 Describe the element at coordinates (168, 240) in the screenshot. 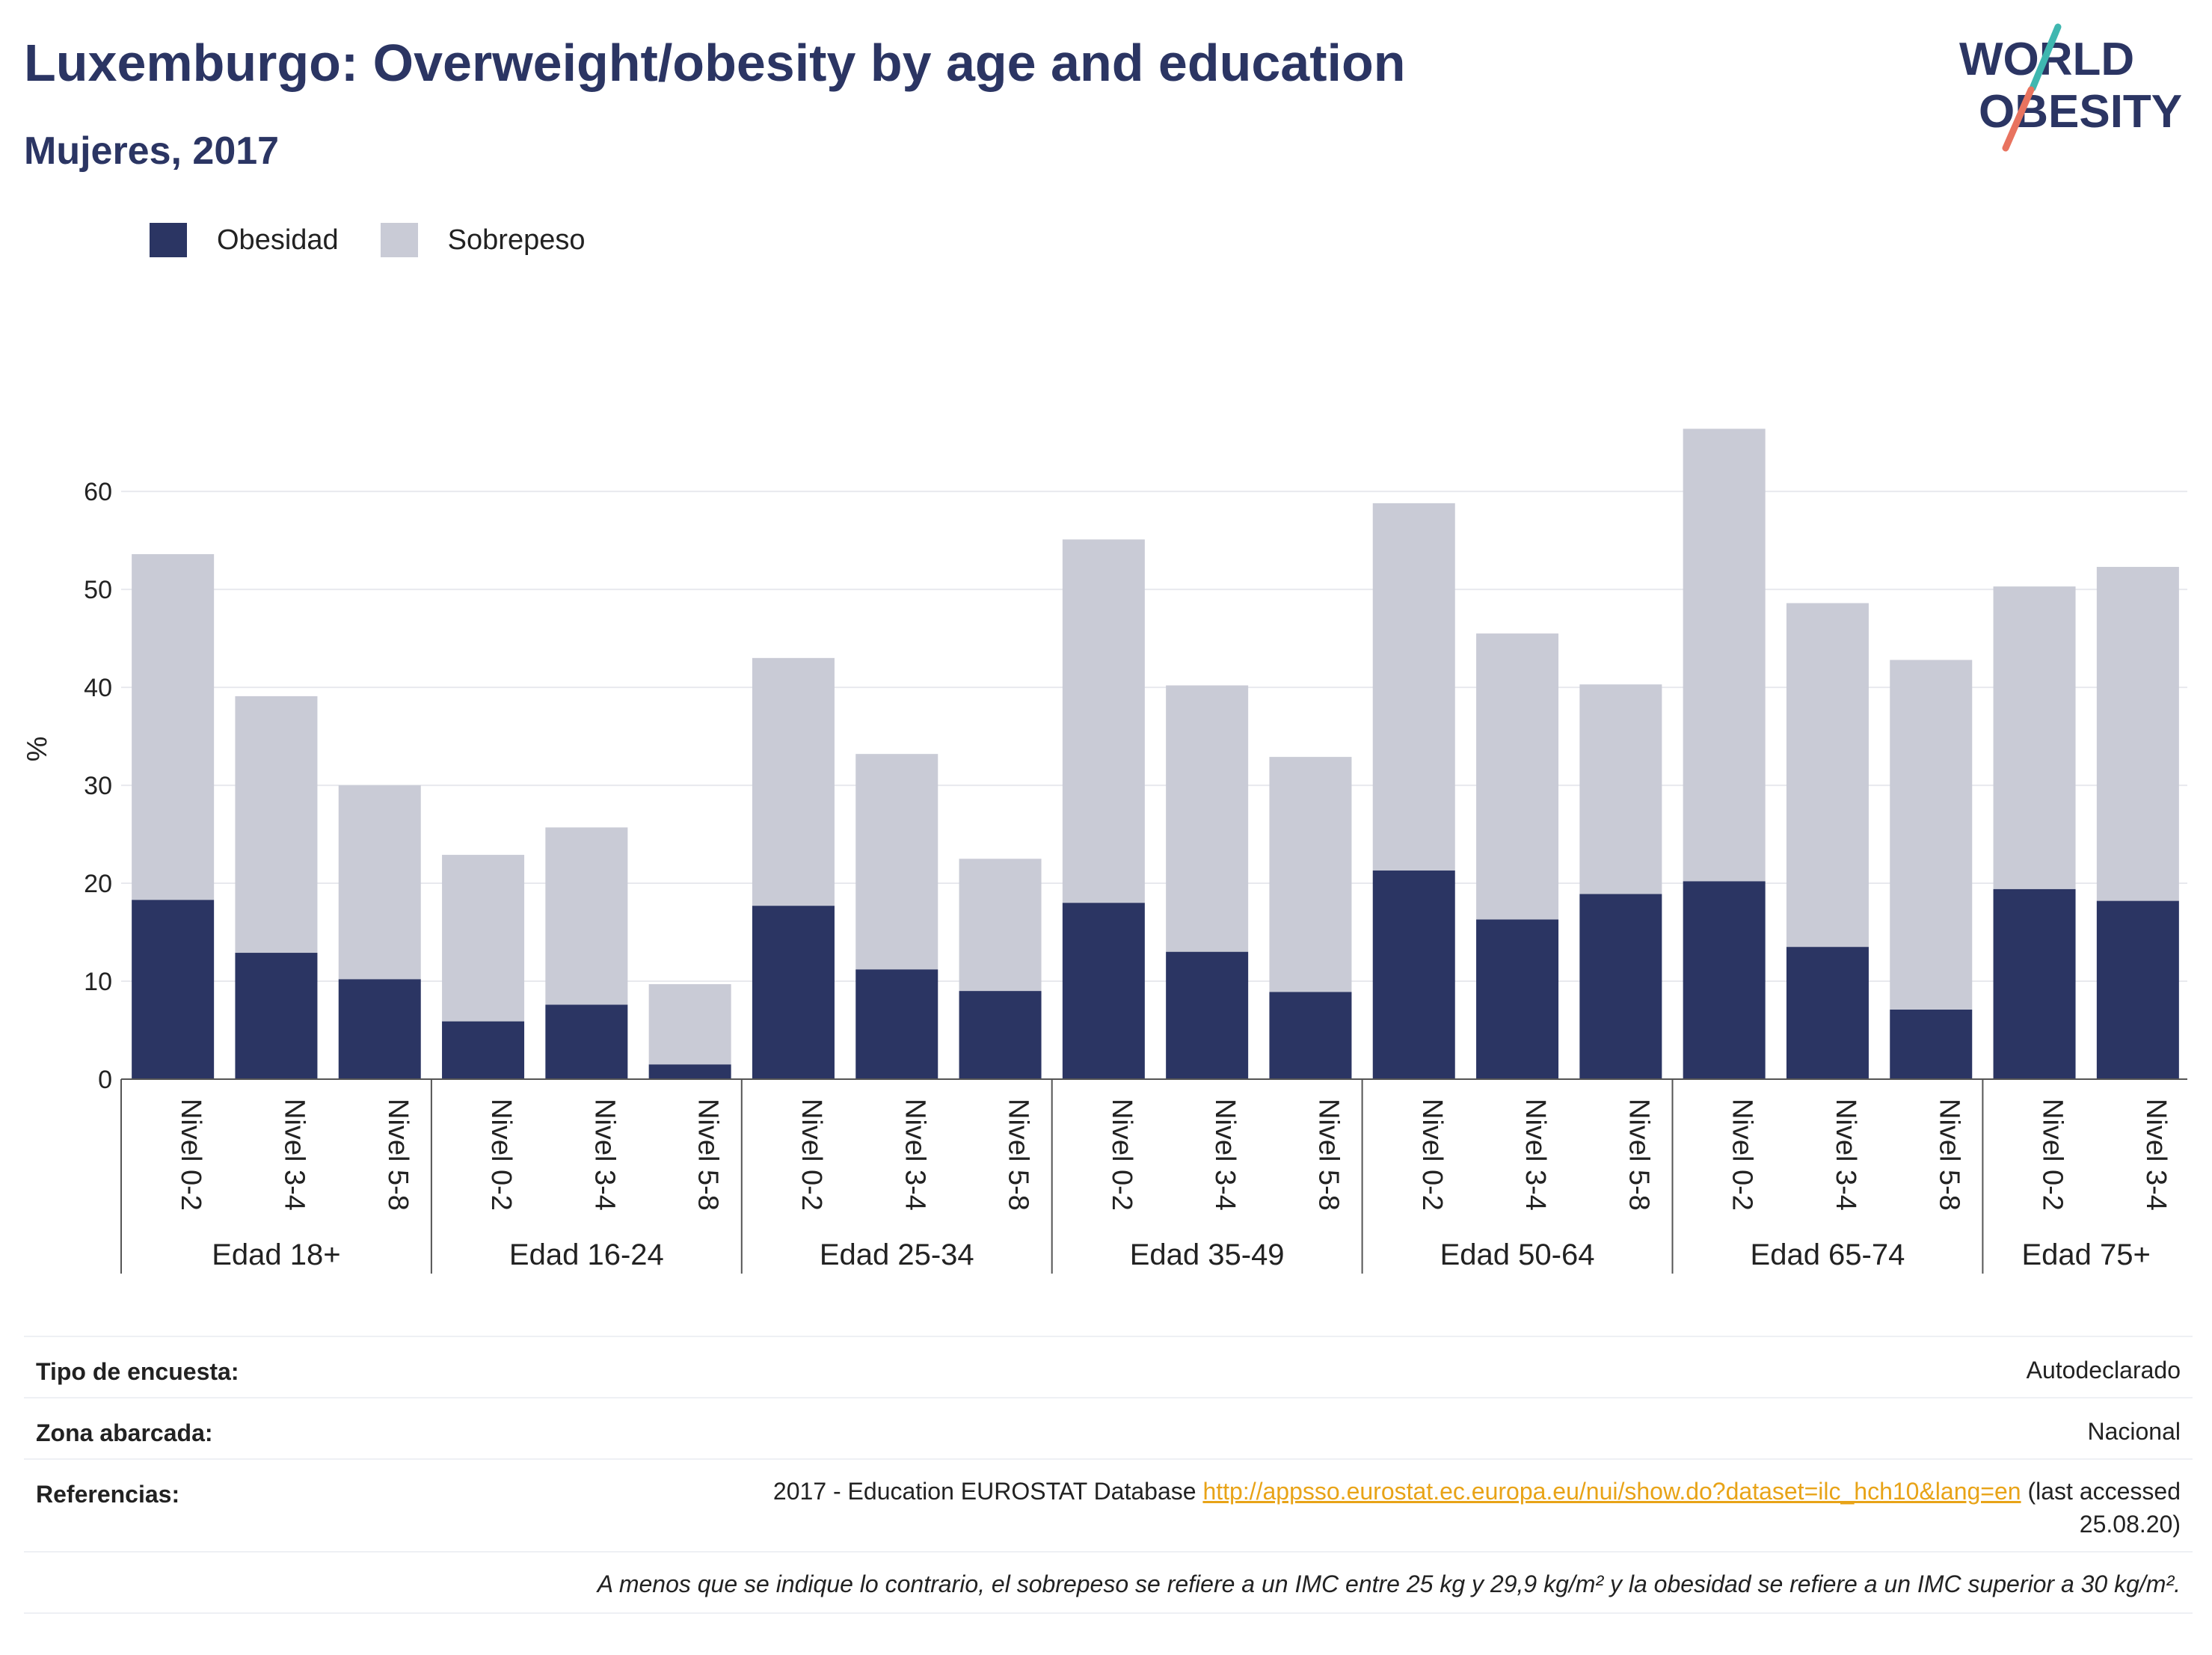

I see `legend-swatch-obesity` at that location.